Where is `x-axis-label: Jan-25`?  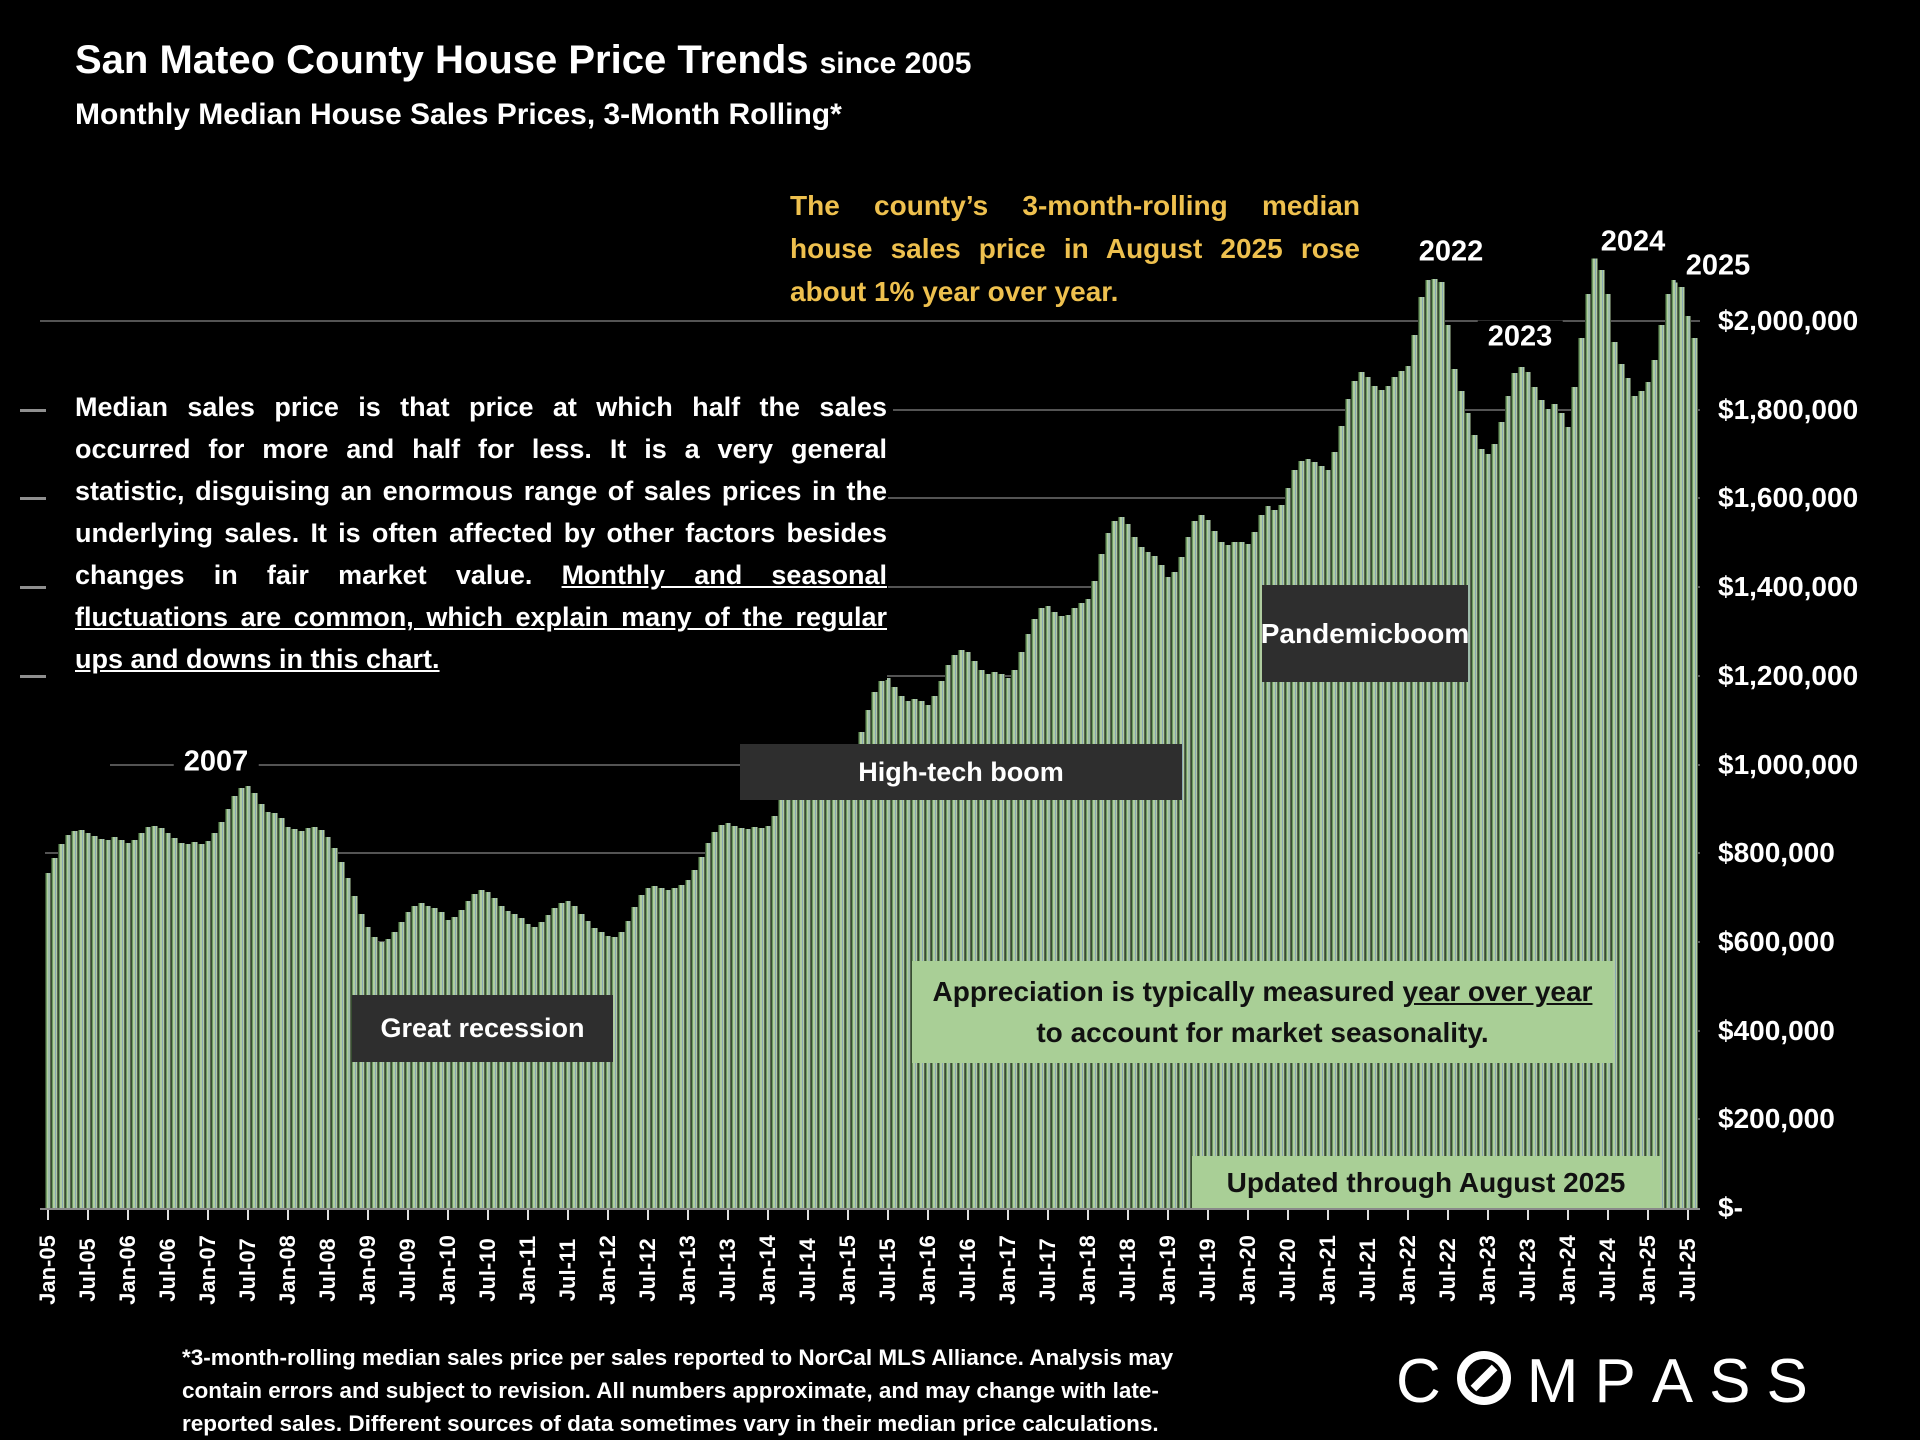
x-axis-label: Jan-25 is located at coordinates (1647, 1270).